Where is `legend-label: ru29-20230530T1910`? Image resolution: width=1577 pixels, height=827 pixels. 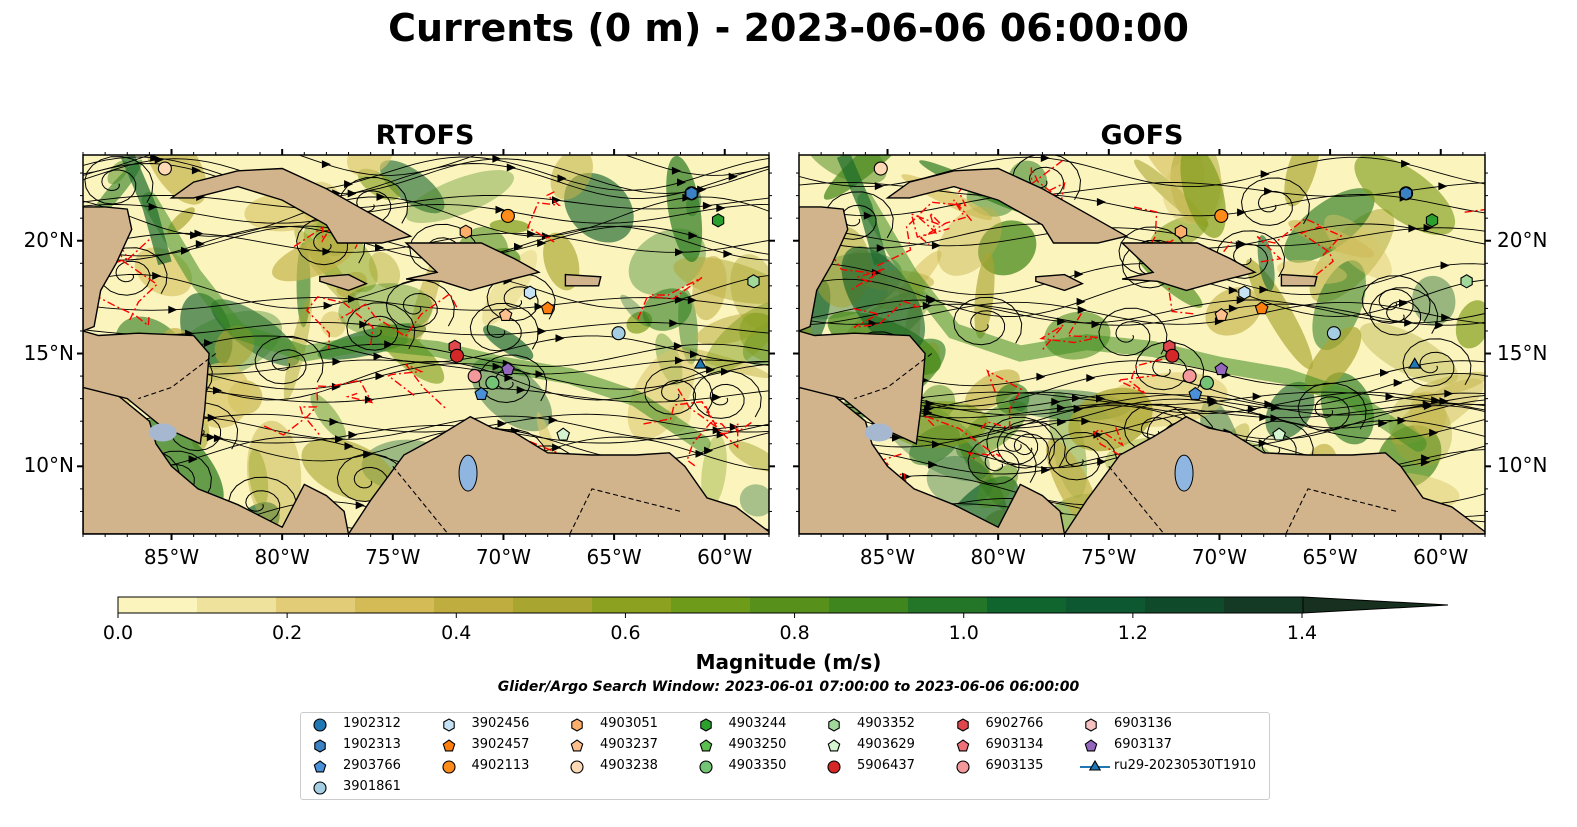
legend-label: ru29-20230530T1910 is located at coordinates (1185, 765).